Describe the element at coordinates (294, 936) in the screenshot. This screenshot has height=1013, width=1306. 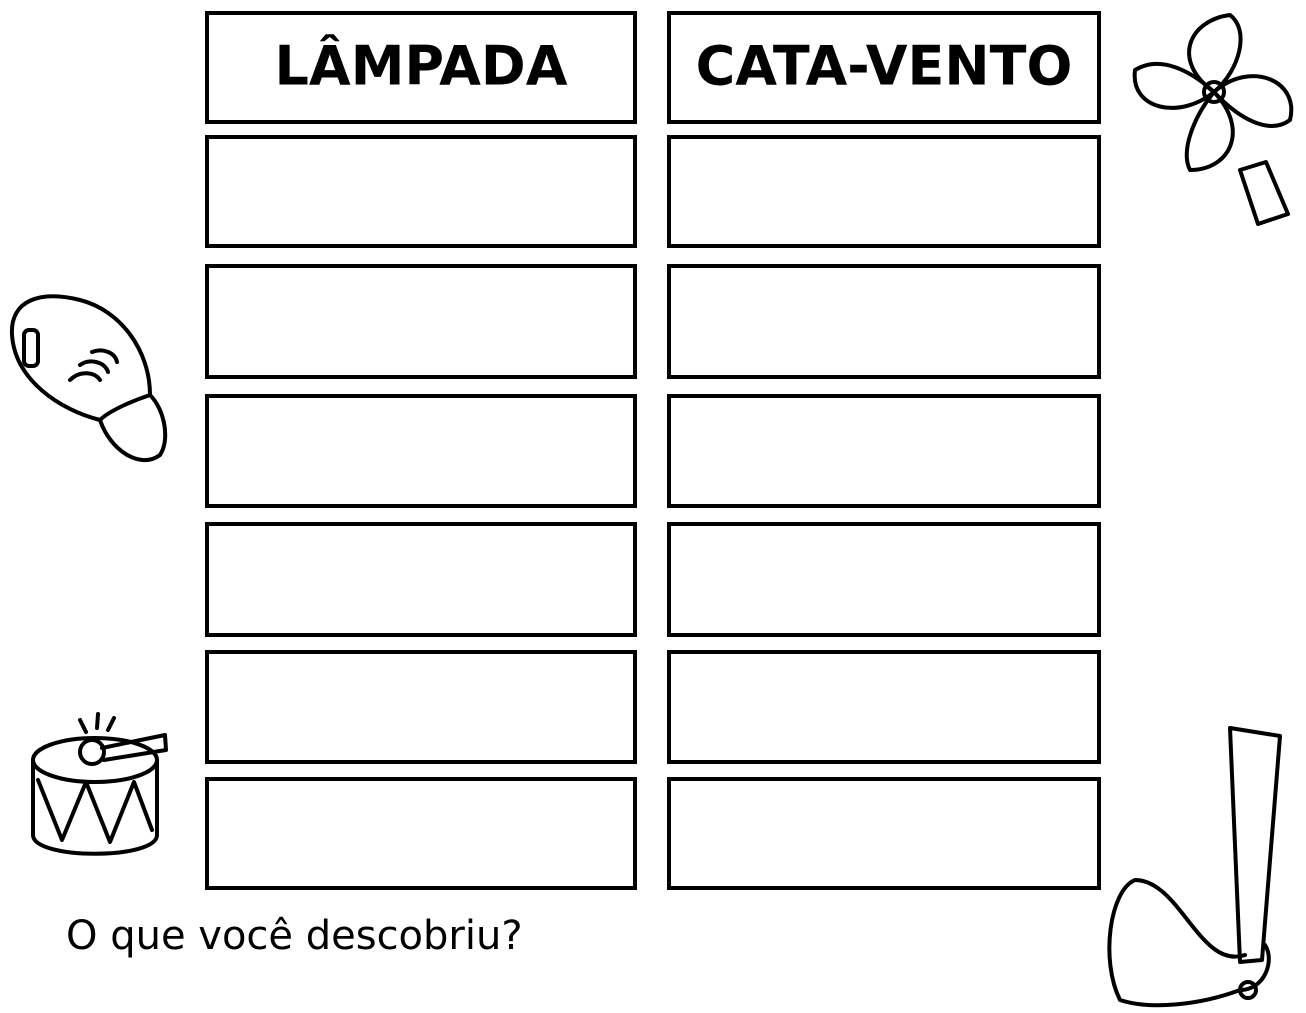
I see `question: O que você descobriu?` at that location.